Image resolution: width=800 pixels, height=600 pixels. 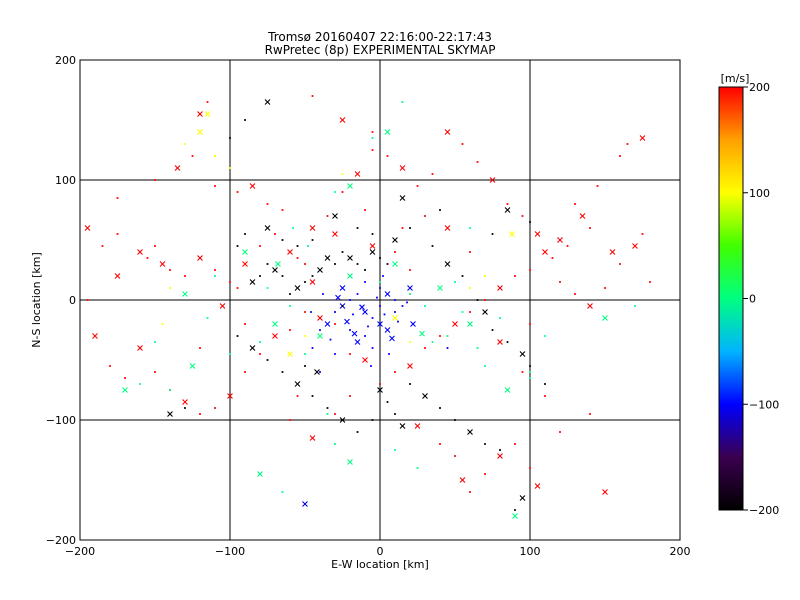 What do you see at coordinates (380, 551) in the screenshot?
I see `x-tick-label: 0` at bounding box center [380, 551].